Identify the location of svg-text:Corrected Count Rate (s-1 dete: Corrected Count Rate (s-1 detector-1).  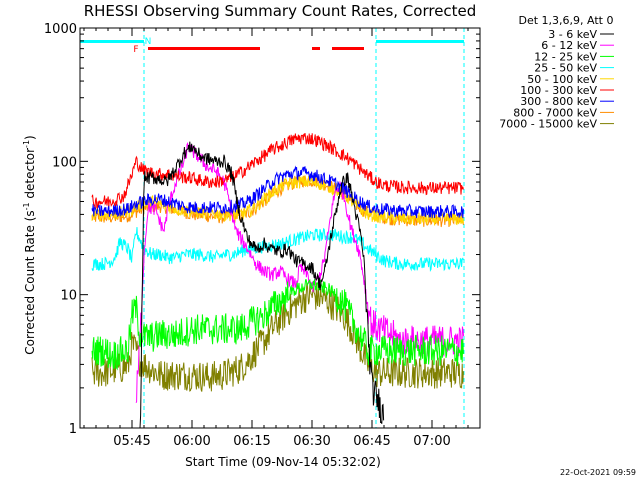
(29, 244).